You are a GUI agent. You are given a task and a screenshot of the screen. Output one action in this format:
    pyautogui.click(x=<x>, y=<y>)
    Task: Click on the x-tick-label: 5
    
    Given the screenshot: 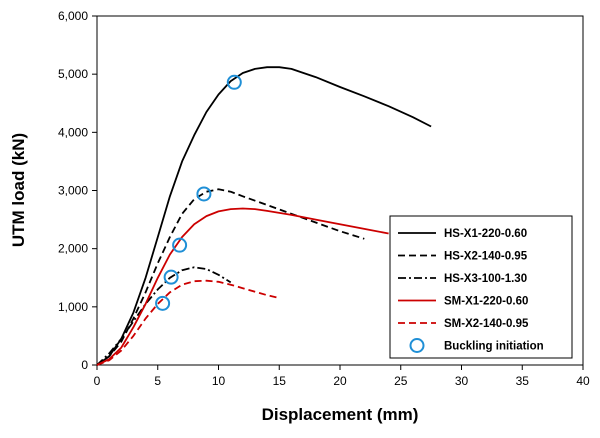 What is the action you would take?
    pyautogui.click(x=157, y=381)
    